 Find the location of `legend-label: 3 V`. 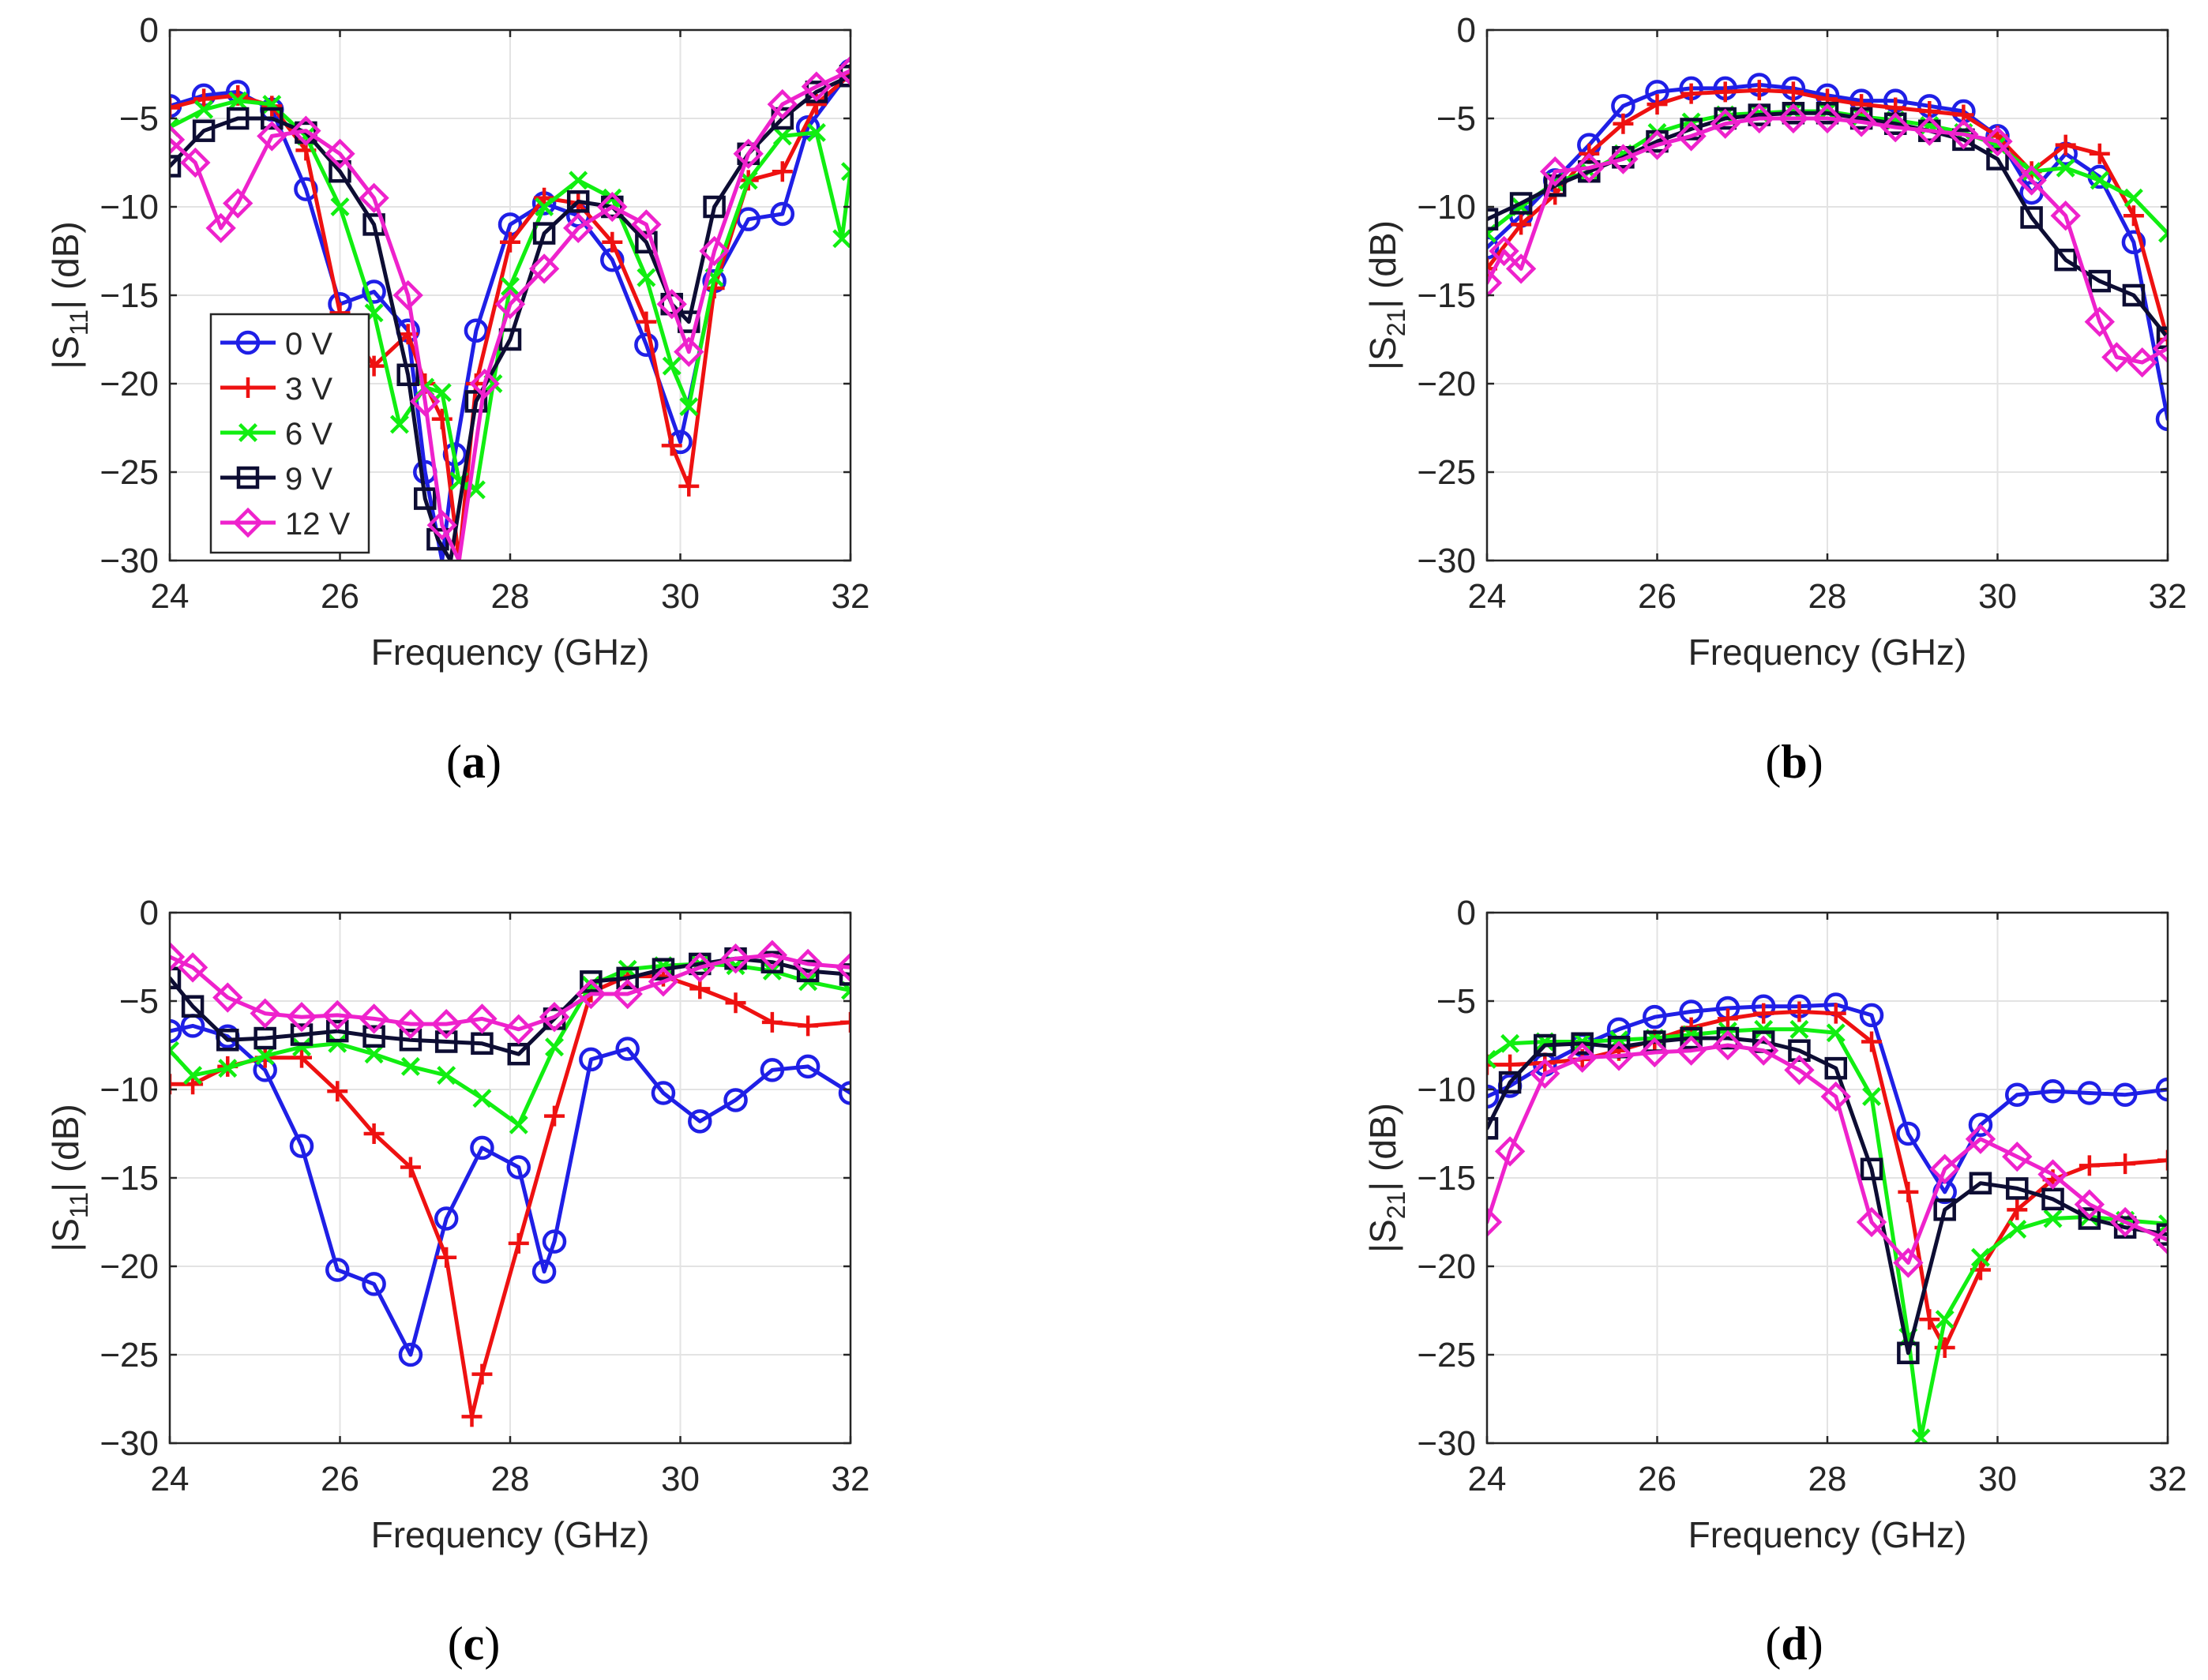

legend-label: 3 V is located at coordinates (308, 389).